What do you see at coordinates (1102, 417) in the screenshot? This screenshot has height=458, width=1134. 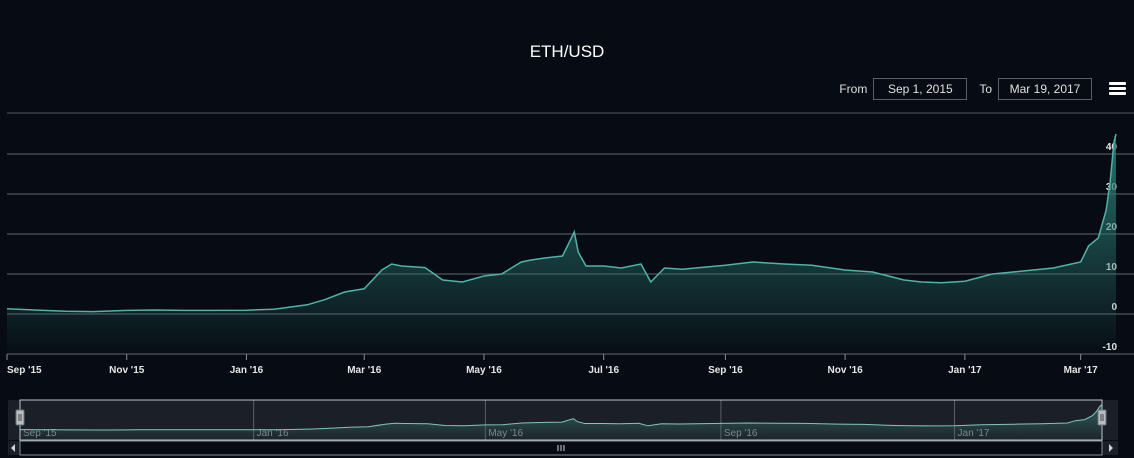 I see `navigator-right-handle` at bounding box center [1102, 417].